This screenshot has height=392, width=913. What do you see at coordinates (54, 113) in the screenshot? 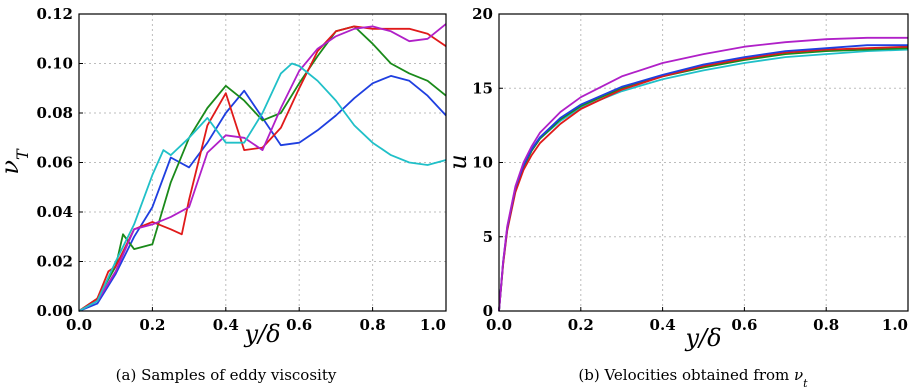
I see `y-tick-label: 0.08` at bounding box center [54, 113].